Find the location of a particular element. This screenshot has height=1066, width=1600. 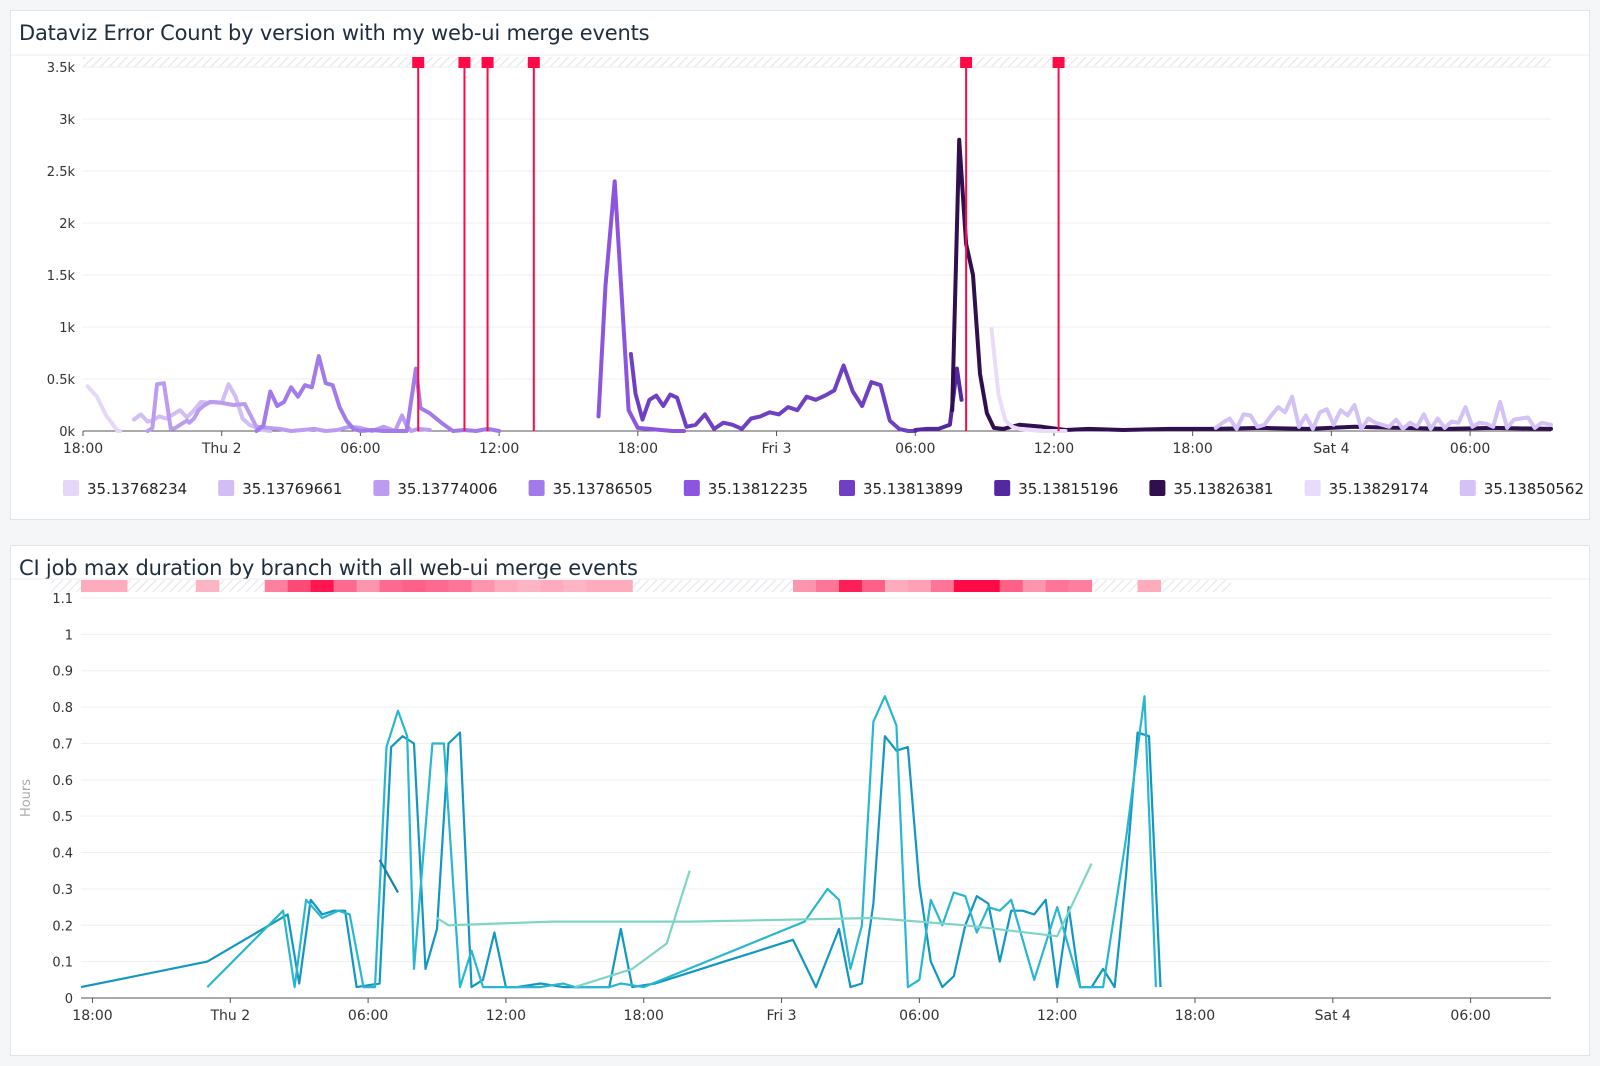

y-tick-label: 0.4 is located at coordinates (62, 854).